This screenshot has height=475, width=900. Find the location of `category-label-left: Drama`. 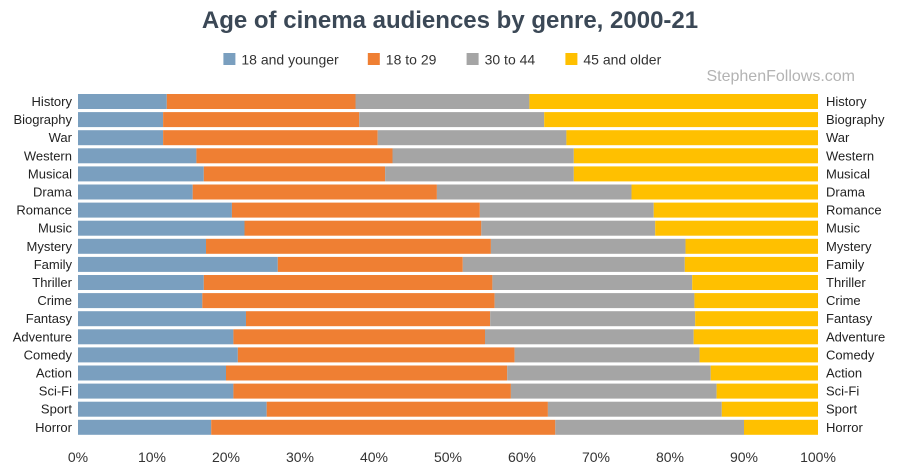

category-label-left: Drama is located at coordinates (53, 192).